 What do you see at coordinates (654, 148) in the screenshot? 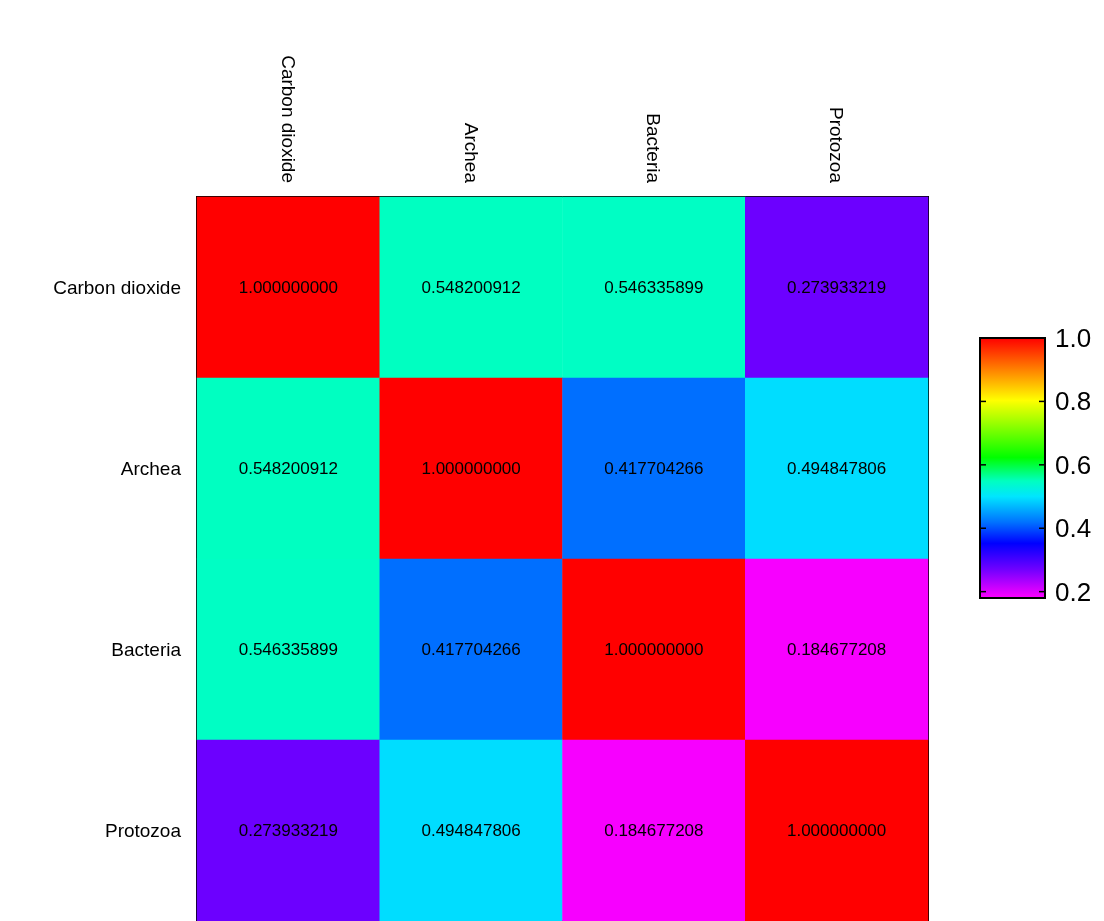
I see `x-tick-label: Bacteria` at bounding box center [654, 148].